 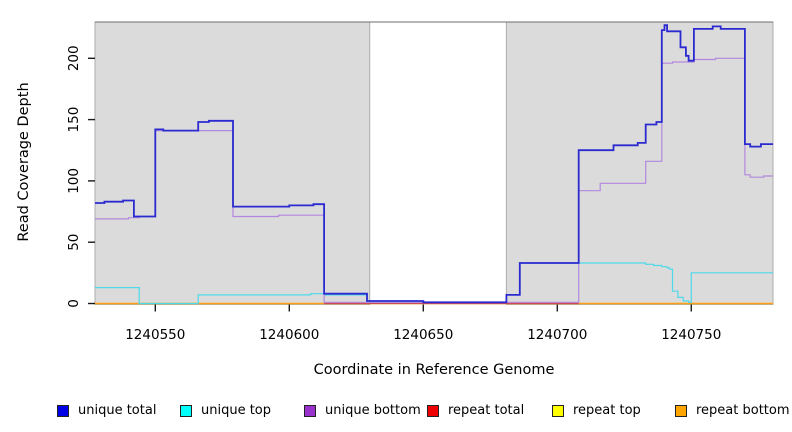 I want to click on legend-swatch-repeat-top, so click(x=558, y=410).